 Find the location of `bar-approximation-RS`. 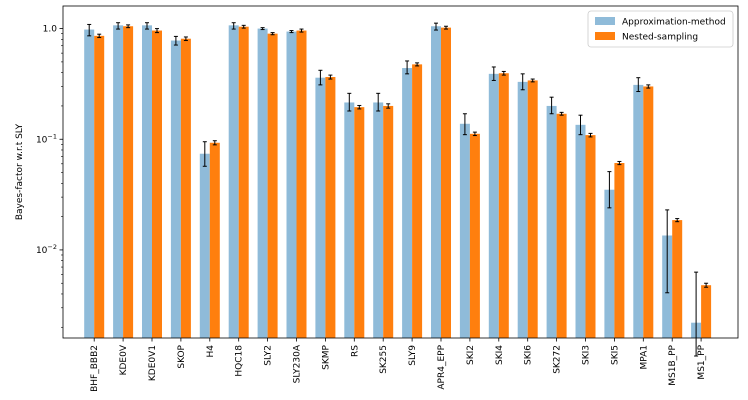

bar-approximation-RS is located at coordinates (349, 220).